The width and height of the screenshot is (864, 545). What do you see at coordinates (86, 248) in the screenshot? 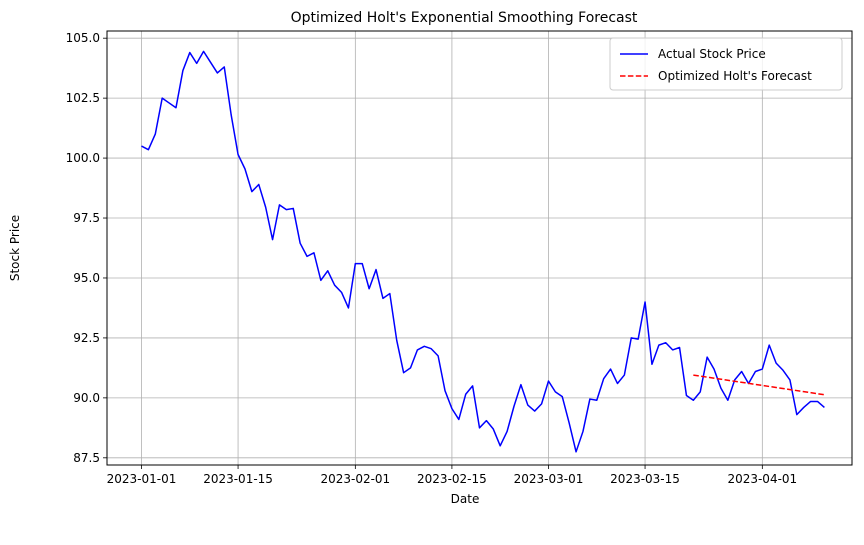
I see `y-axis-ticks: 87.5 90.0 92.5 95.0 97.5 100.0 102.5 105.0` at bounding box center [86, 248].